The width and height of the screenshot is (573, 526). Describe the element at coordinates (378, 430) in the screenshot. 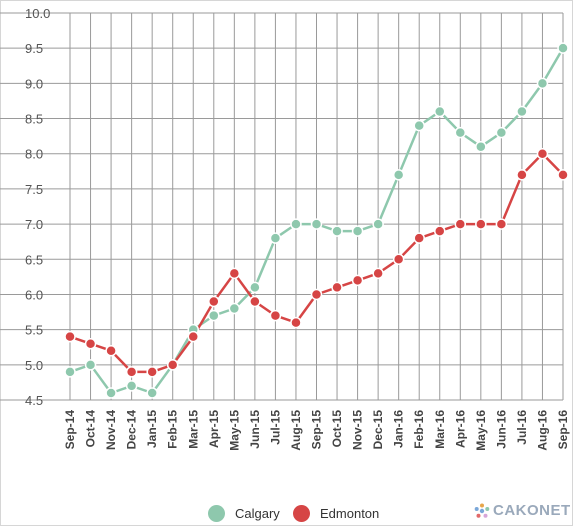

I see `x-tick-label: Dec-15` at that location.